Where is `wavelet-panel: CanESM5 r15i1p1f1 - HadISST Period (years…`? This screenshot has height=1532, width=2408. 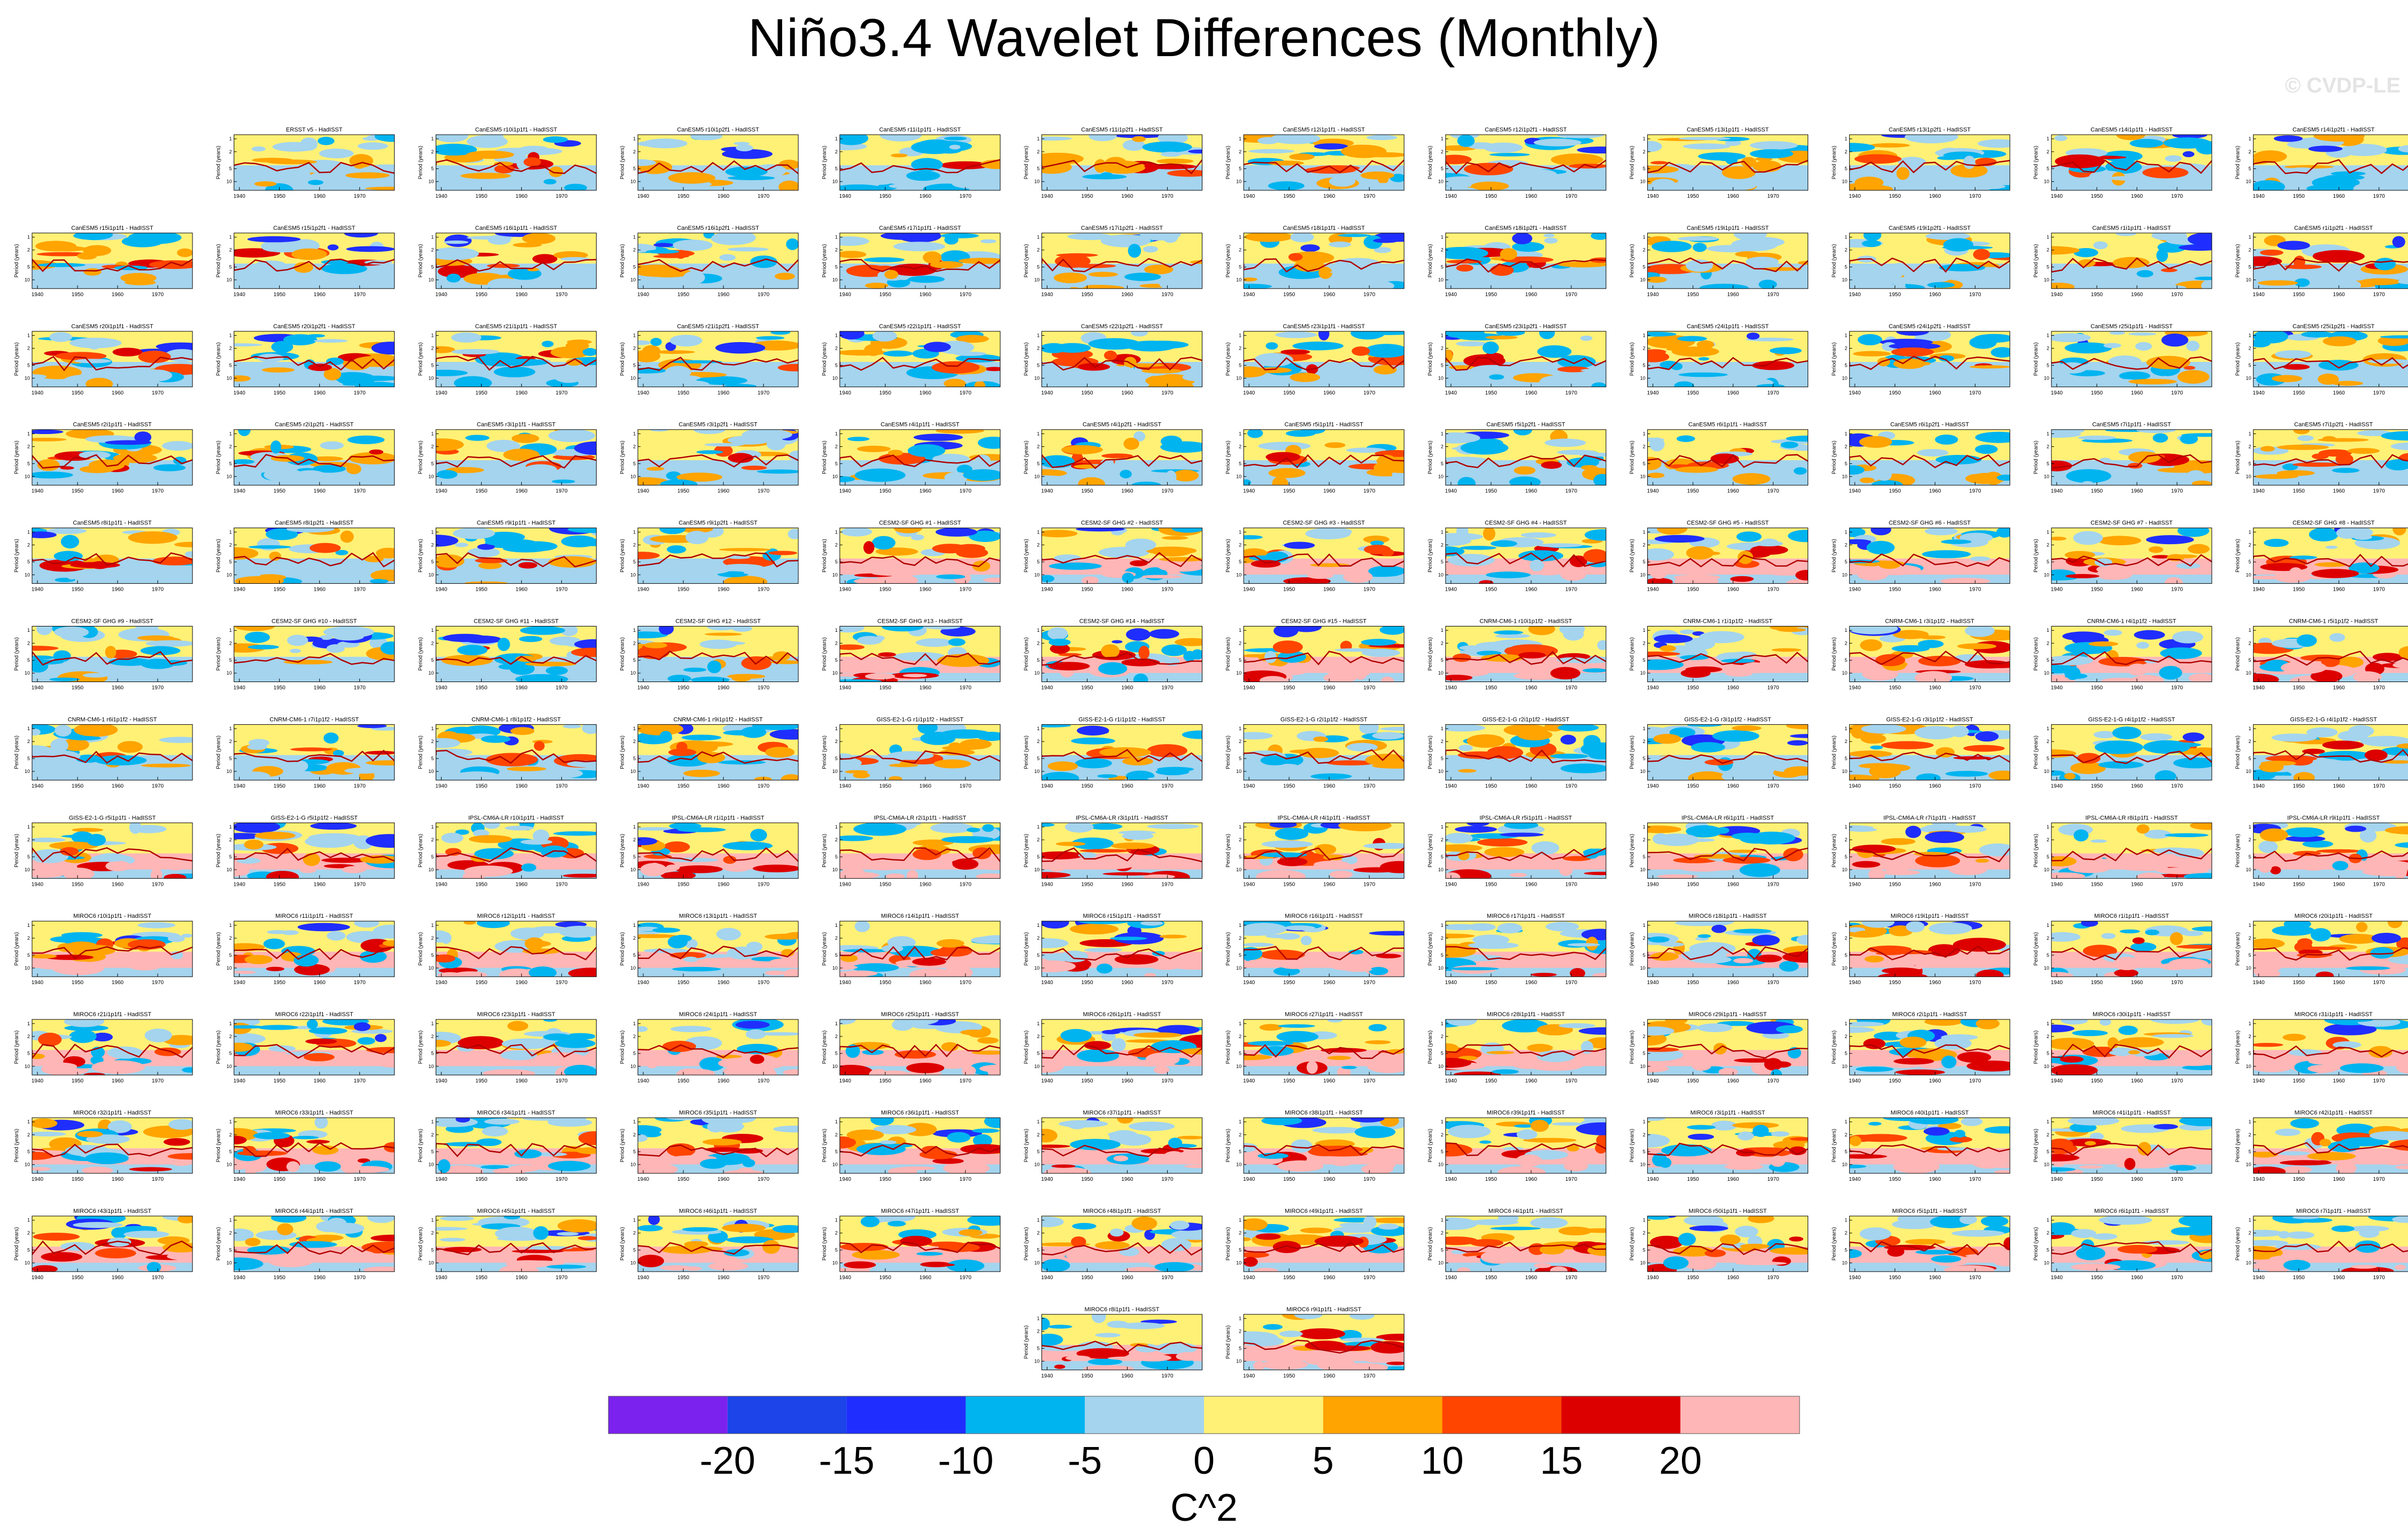
wavelet-panel: CanESM5 r15i1p1f1 - HadISST Period (years… is located at coordinates (103, 261).